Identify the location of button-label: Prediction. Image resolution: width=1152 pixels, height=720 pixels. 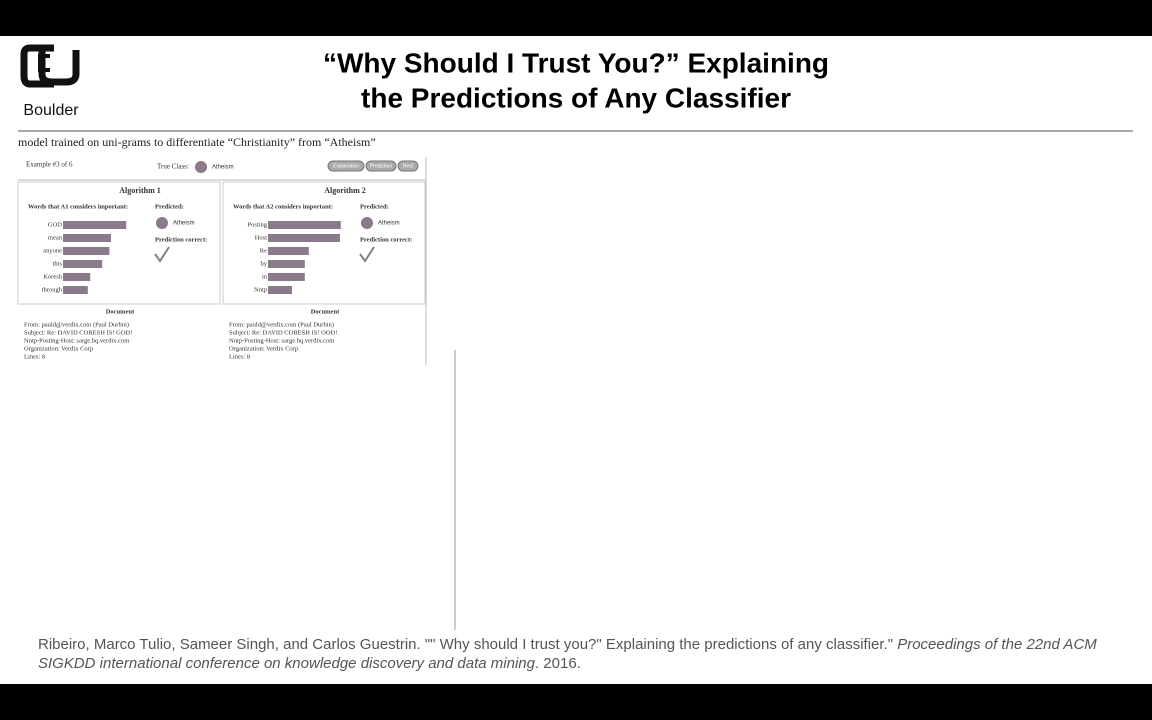
(381, 166).